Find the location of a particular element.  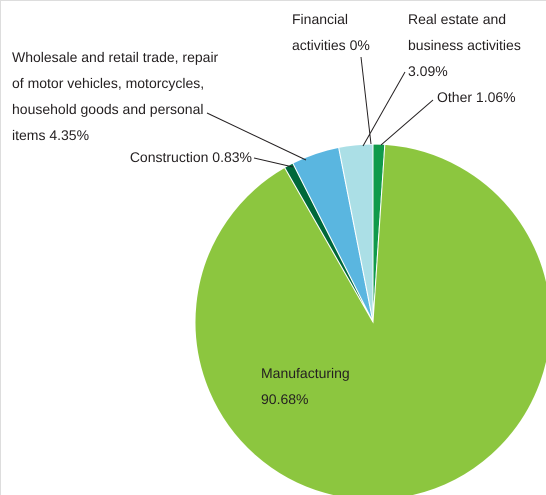

slice-label: Real estate and business activities is located at coordinates (464, 32).